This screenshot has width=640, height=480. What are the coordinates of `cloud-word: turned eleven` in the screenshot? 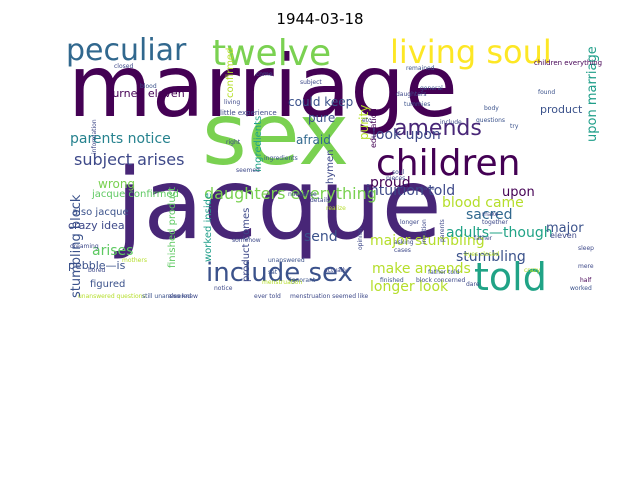 It's located at (146, 93).